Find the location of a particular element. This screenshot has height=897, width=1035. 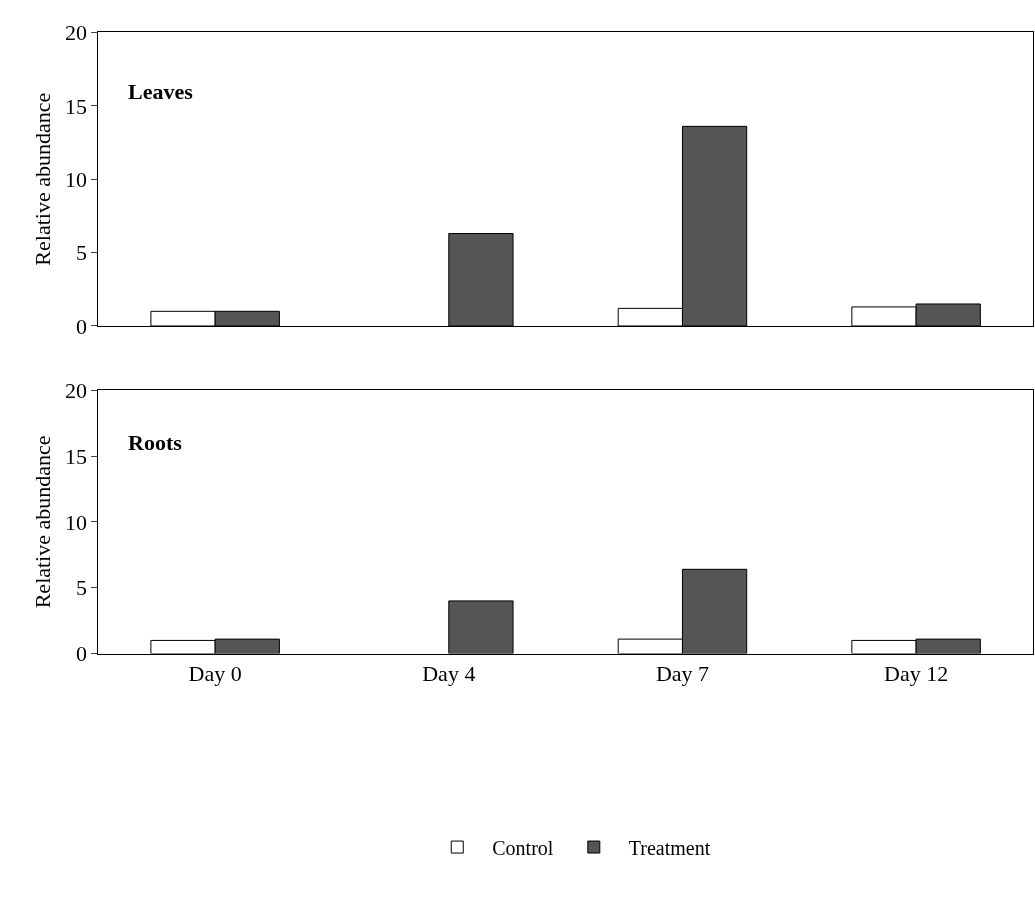

x-tick-label: Day 12 is located at coordinates (916, 674).